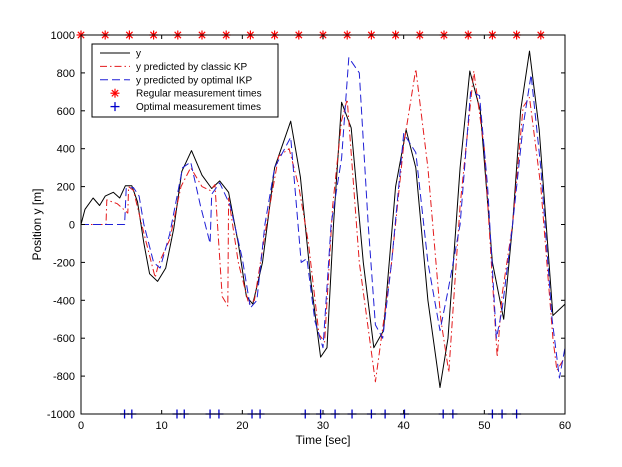 The height and width of the screenshot is (467, 622). What do you see at coordinates (120, 54) in the screenshot?
I see `legend-item: y` at bounding box center [120, 54].